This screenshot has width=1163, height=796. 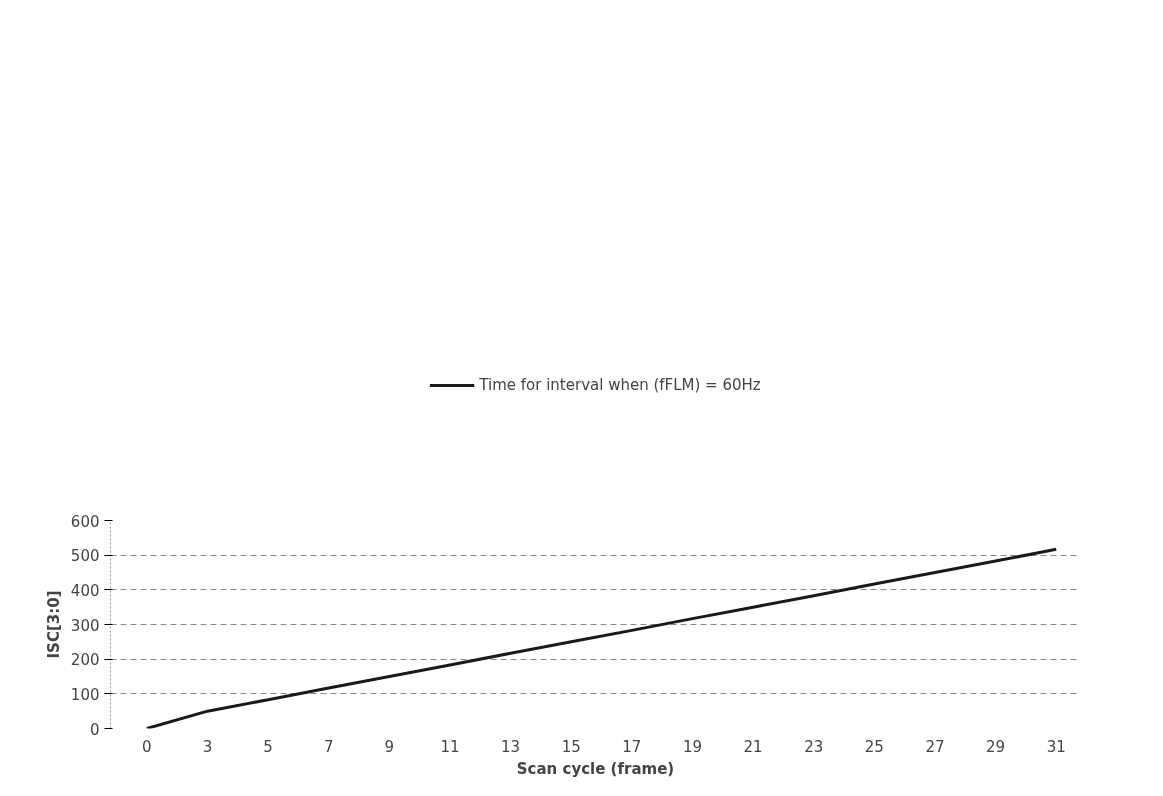 What do you see at coordinates (389, 746) in the screenshot?
I see `x-tick-label: 9` at bounding box center [389, 746].